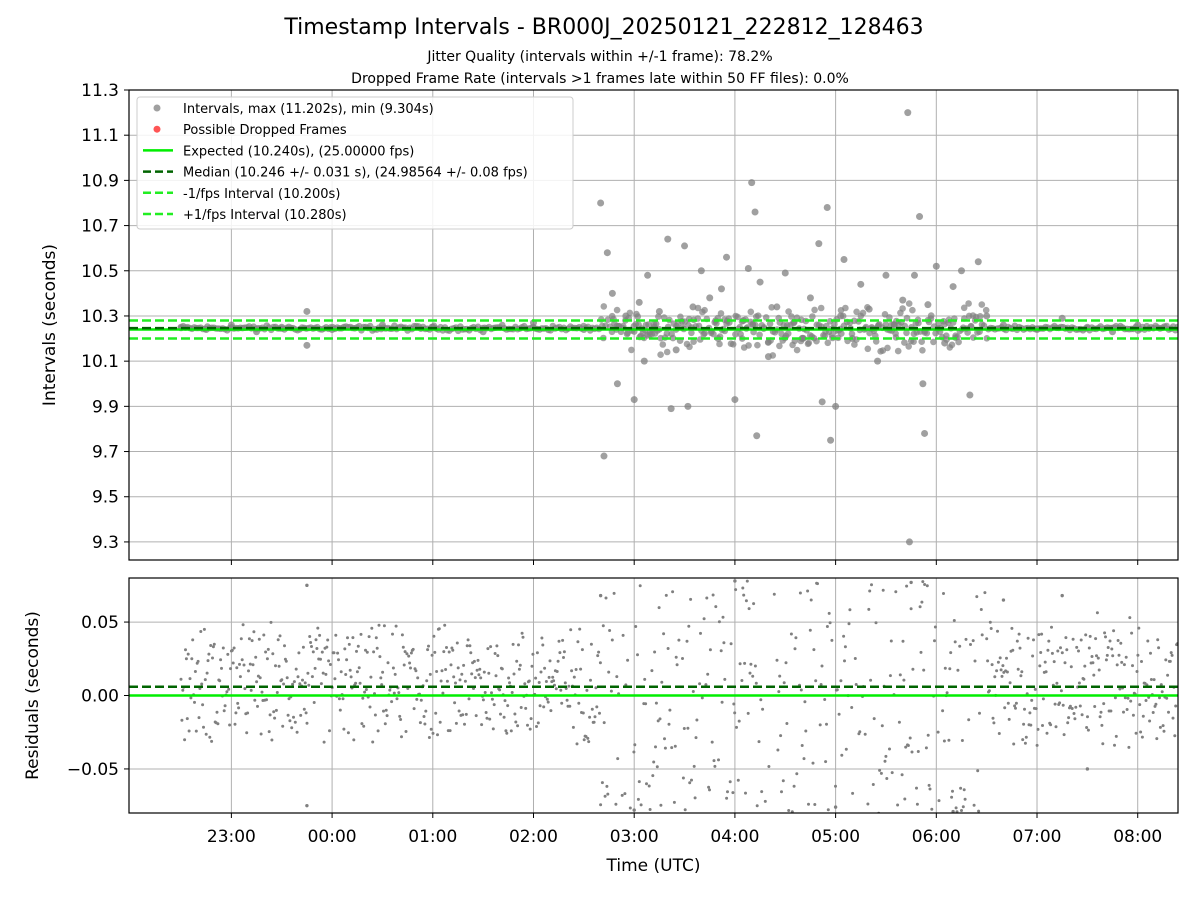 The height and width of the screenshot is (900, 1200). I want to click on x-tick-label: 06:00, so click(936, 837).